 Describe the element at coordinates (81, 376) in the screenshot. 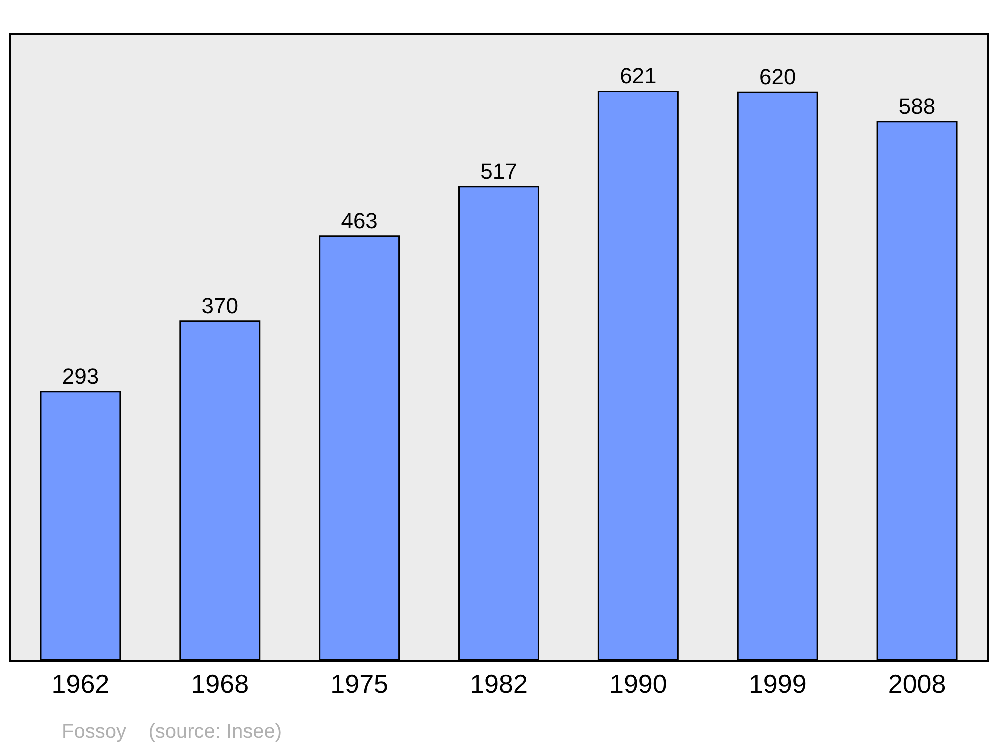

I see `data-label: 293` at that location.